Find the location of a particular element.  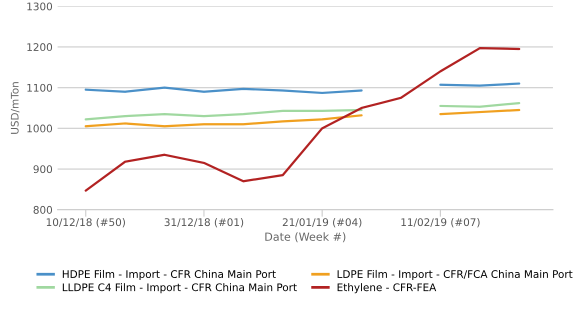

legend-label: LLDPE C4 Film - Import - CFR China Main Port is located at coordinates (179, 288).